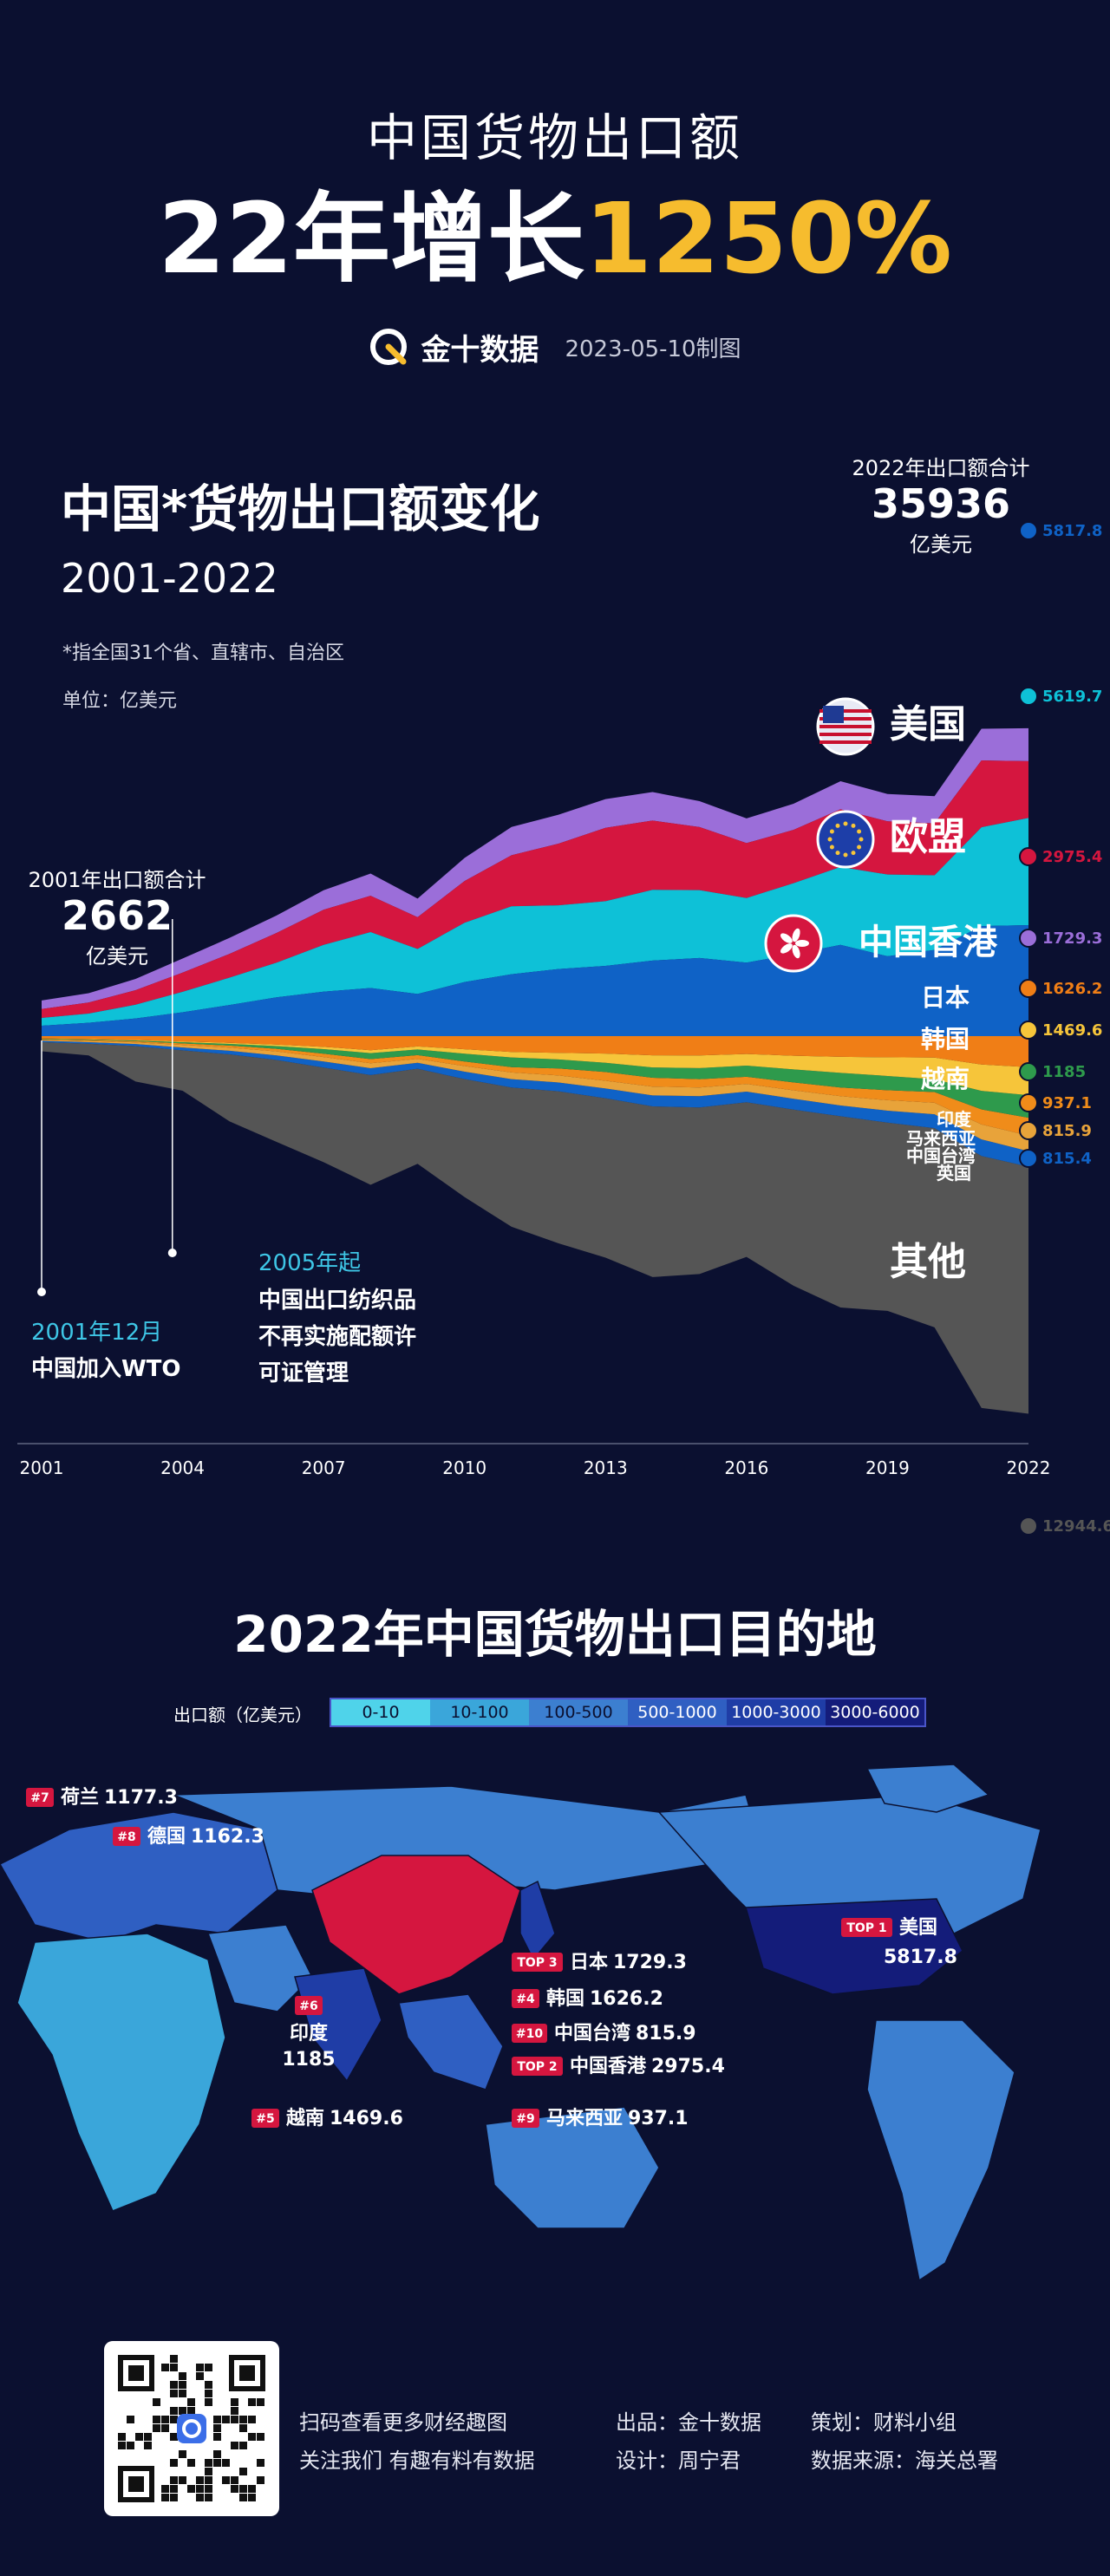 The width and height of the screenshot is (1110, 2576). Describe the element at coordinates (555, 239) in the screenshot. I see `hero-title-line2: 22年增长1250%` at that location.